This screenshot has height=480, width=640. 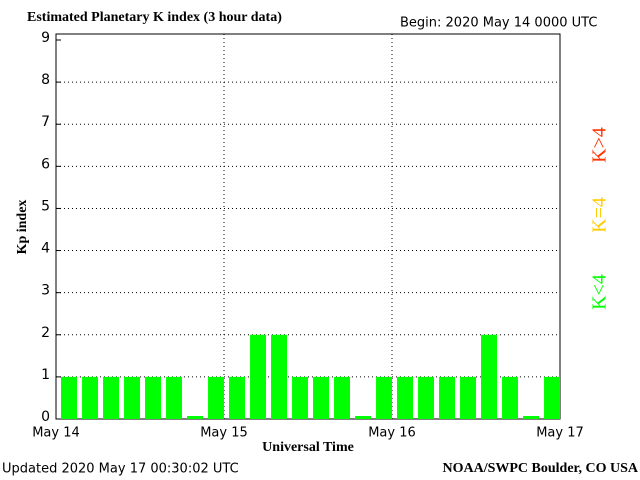 What do you see at coordinates (45, 249) in the screenshot?
I see `y-tick-label: 4` at bounding box center [45, 249].